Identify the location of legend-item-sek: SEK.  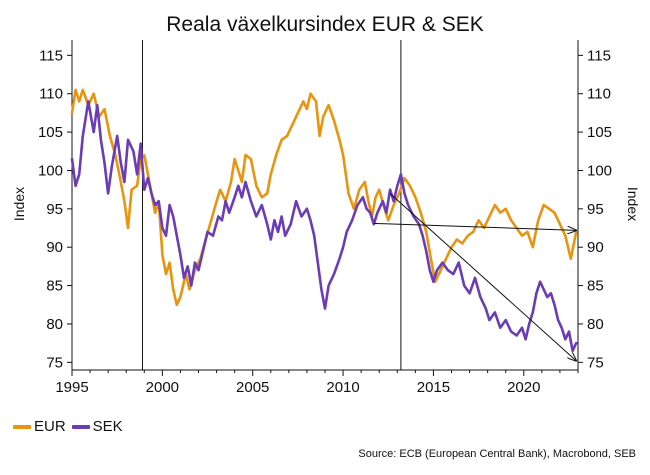
(97, 426).